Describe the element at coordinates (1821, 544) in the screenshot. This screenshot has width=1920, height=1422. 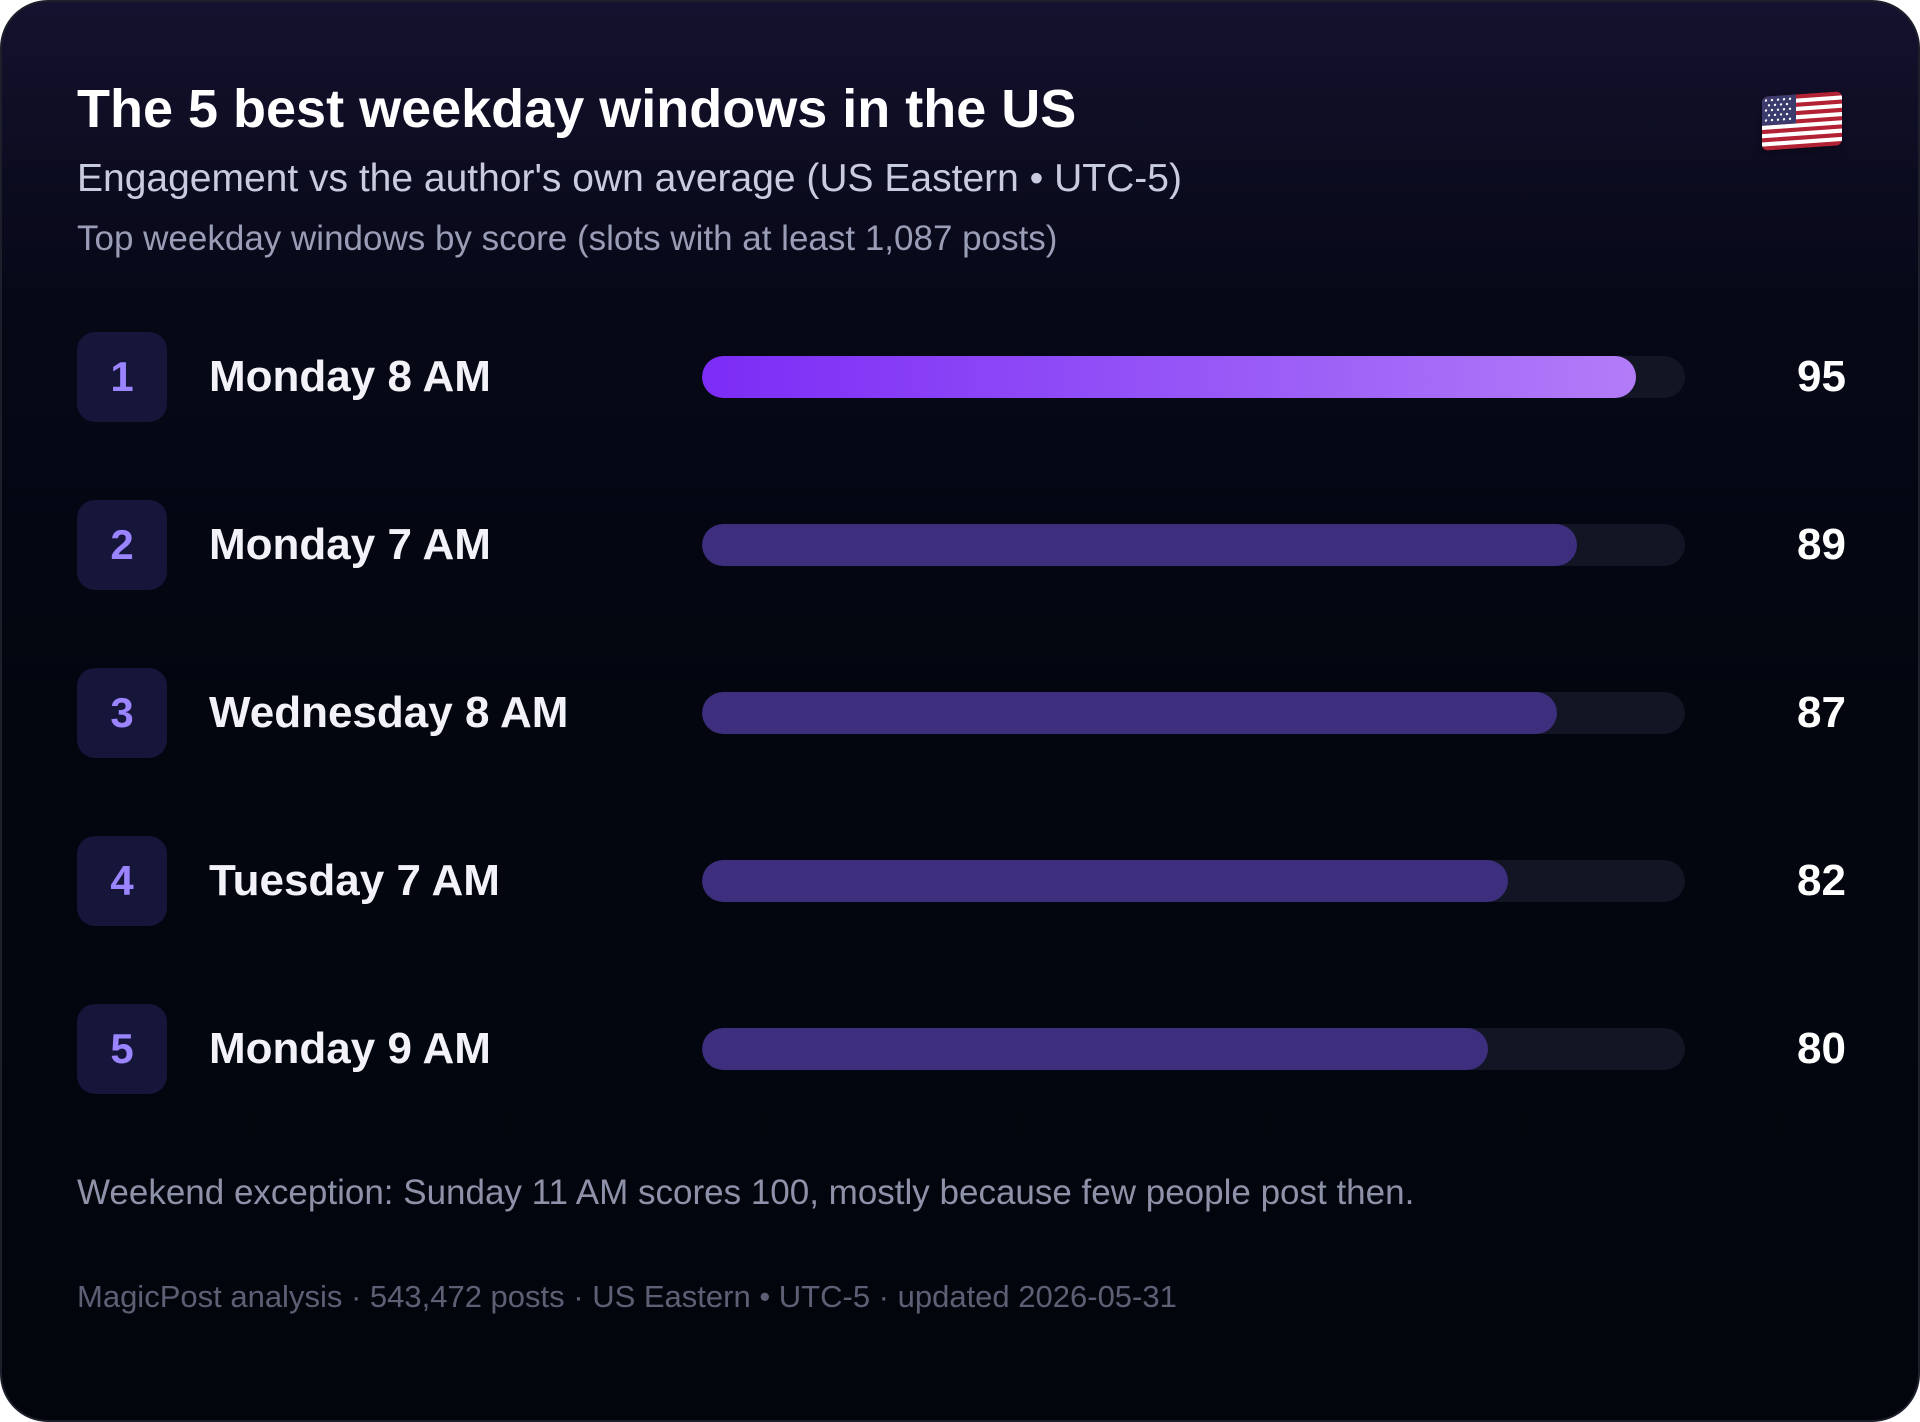
I see `value-label: 89` at that location.